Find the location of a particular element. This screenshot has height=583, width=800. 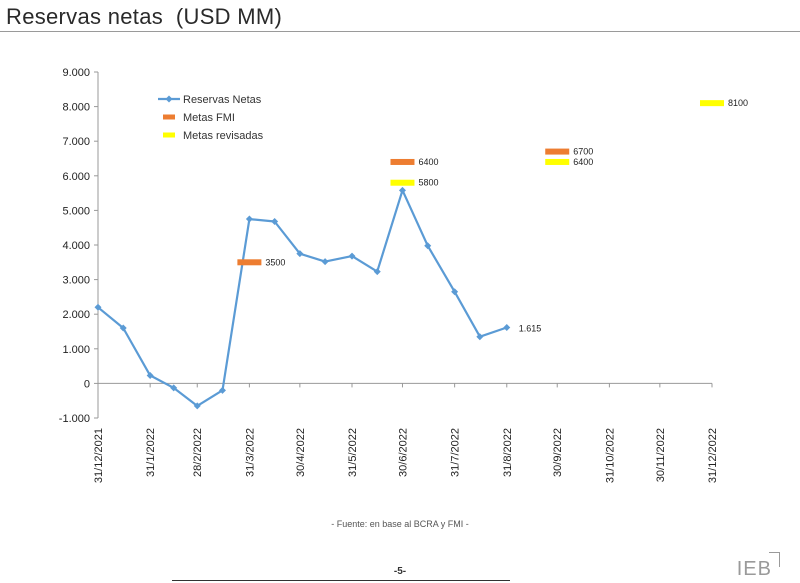

metas-revisadas-label: 5800 is located at coordinates (428, 183).